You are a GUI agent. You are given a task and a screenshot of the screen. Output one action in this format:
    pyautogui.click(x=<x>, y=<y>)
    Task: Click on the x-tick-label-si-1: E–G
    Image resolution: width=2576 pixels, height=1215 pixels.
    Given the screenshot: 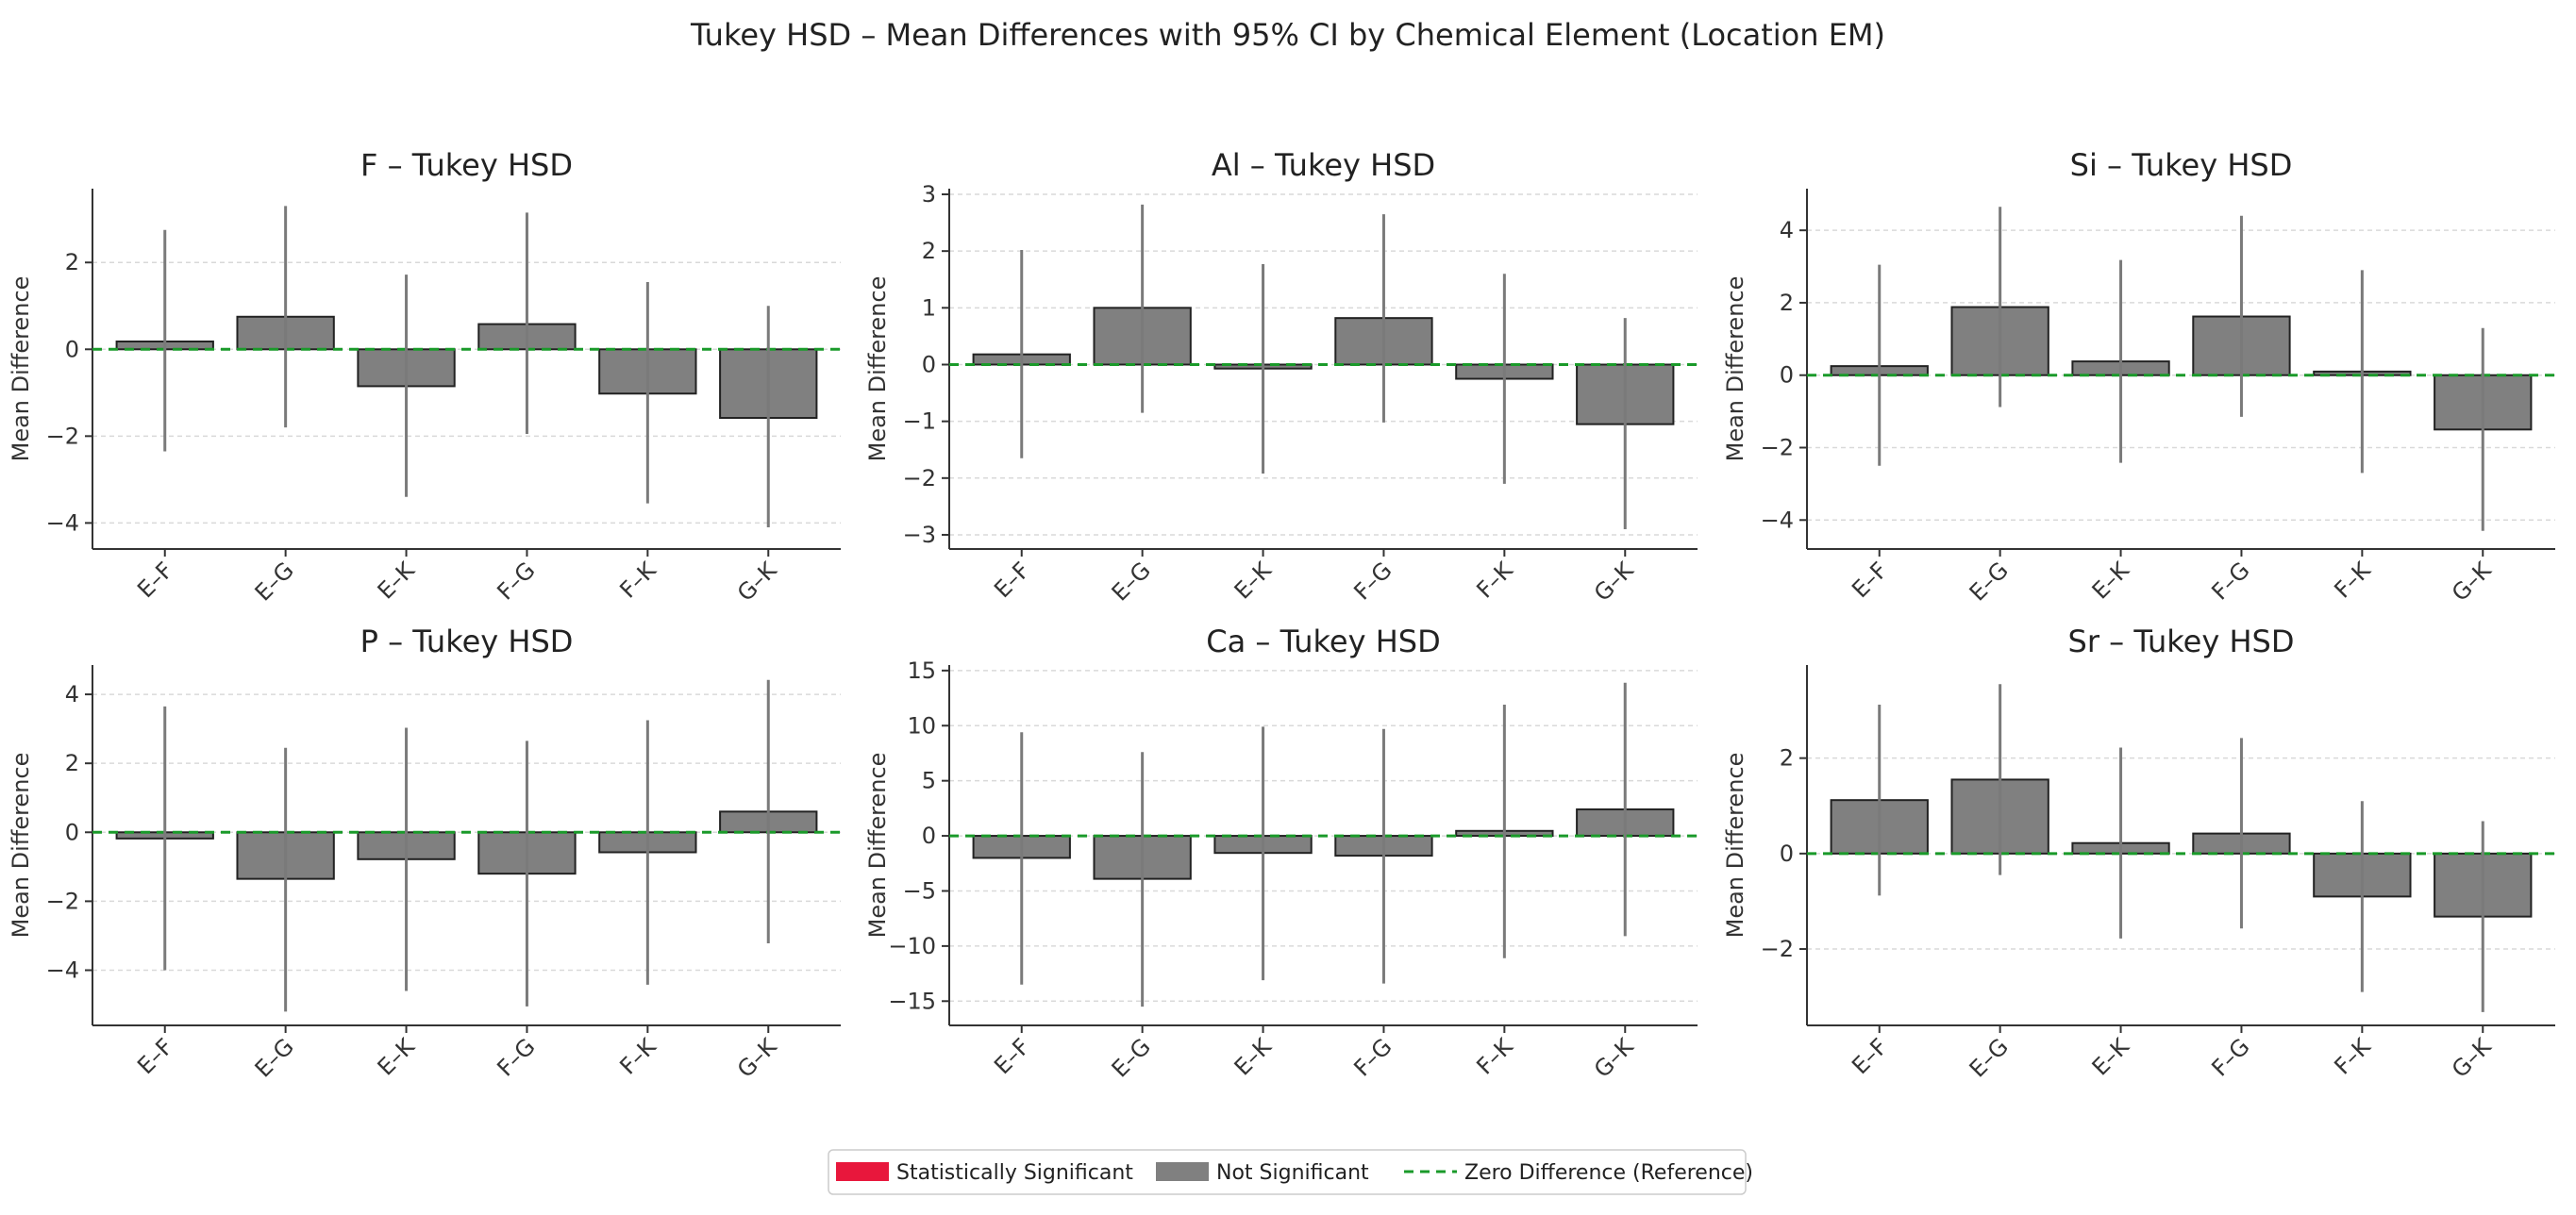 What is the action you would take?
    pyautogui.click(x=1989, y=581)
    